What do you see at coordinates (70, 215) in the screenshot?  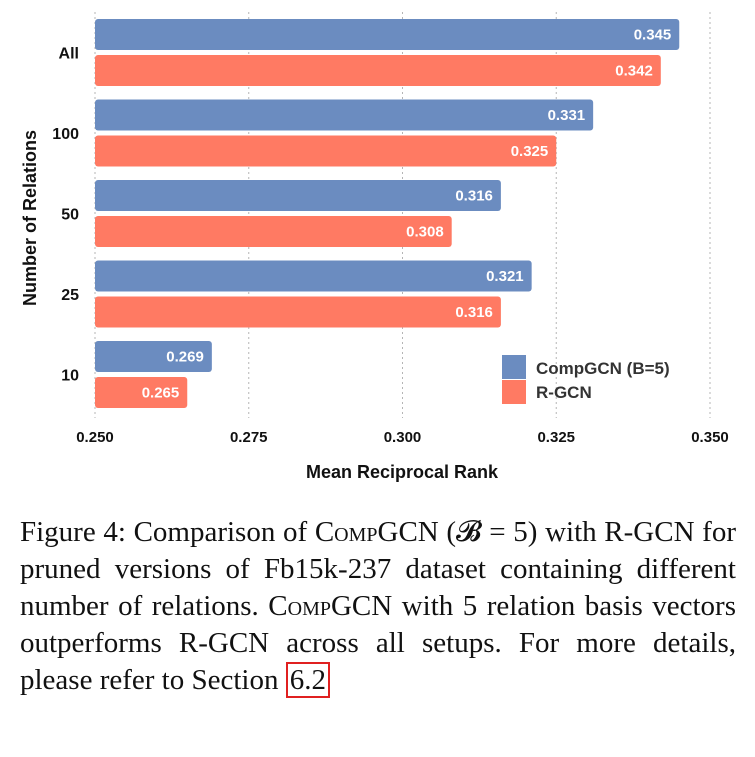 I see `y-category-label: 50` at bounding box center [70, 215].